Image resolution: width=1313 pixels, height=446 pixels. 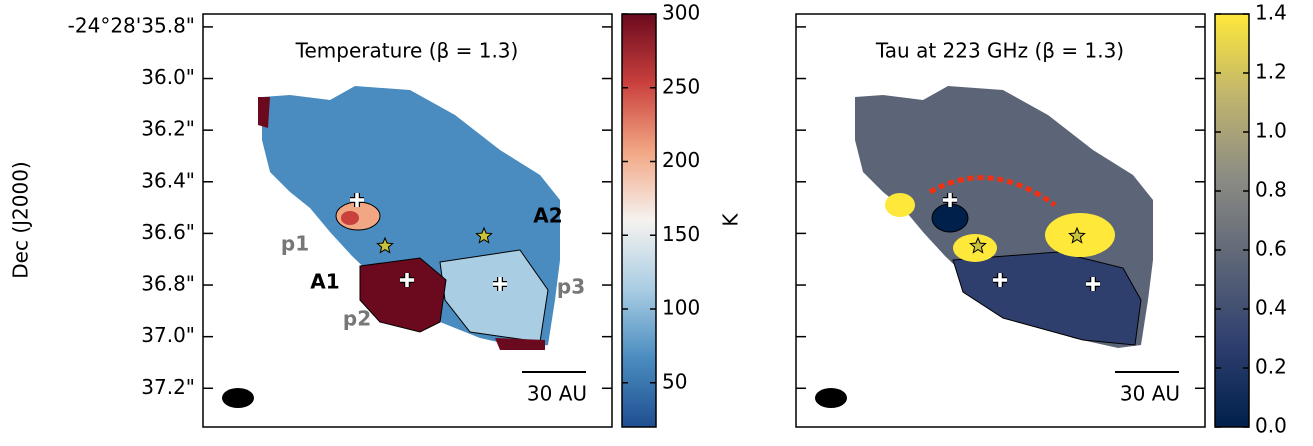 I want to click on annotation: A1, so click(x=324, y=282).